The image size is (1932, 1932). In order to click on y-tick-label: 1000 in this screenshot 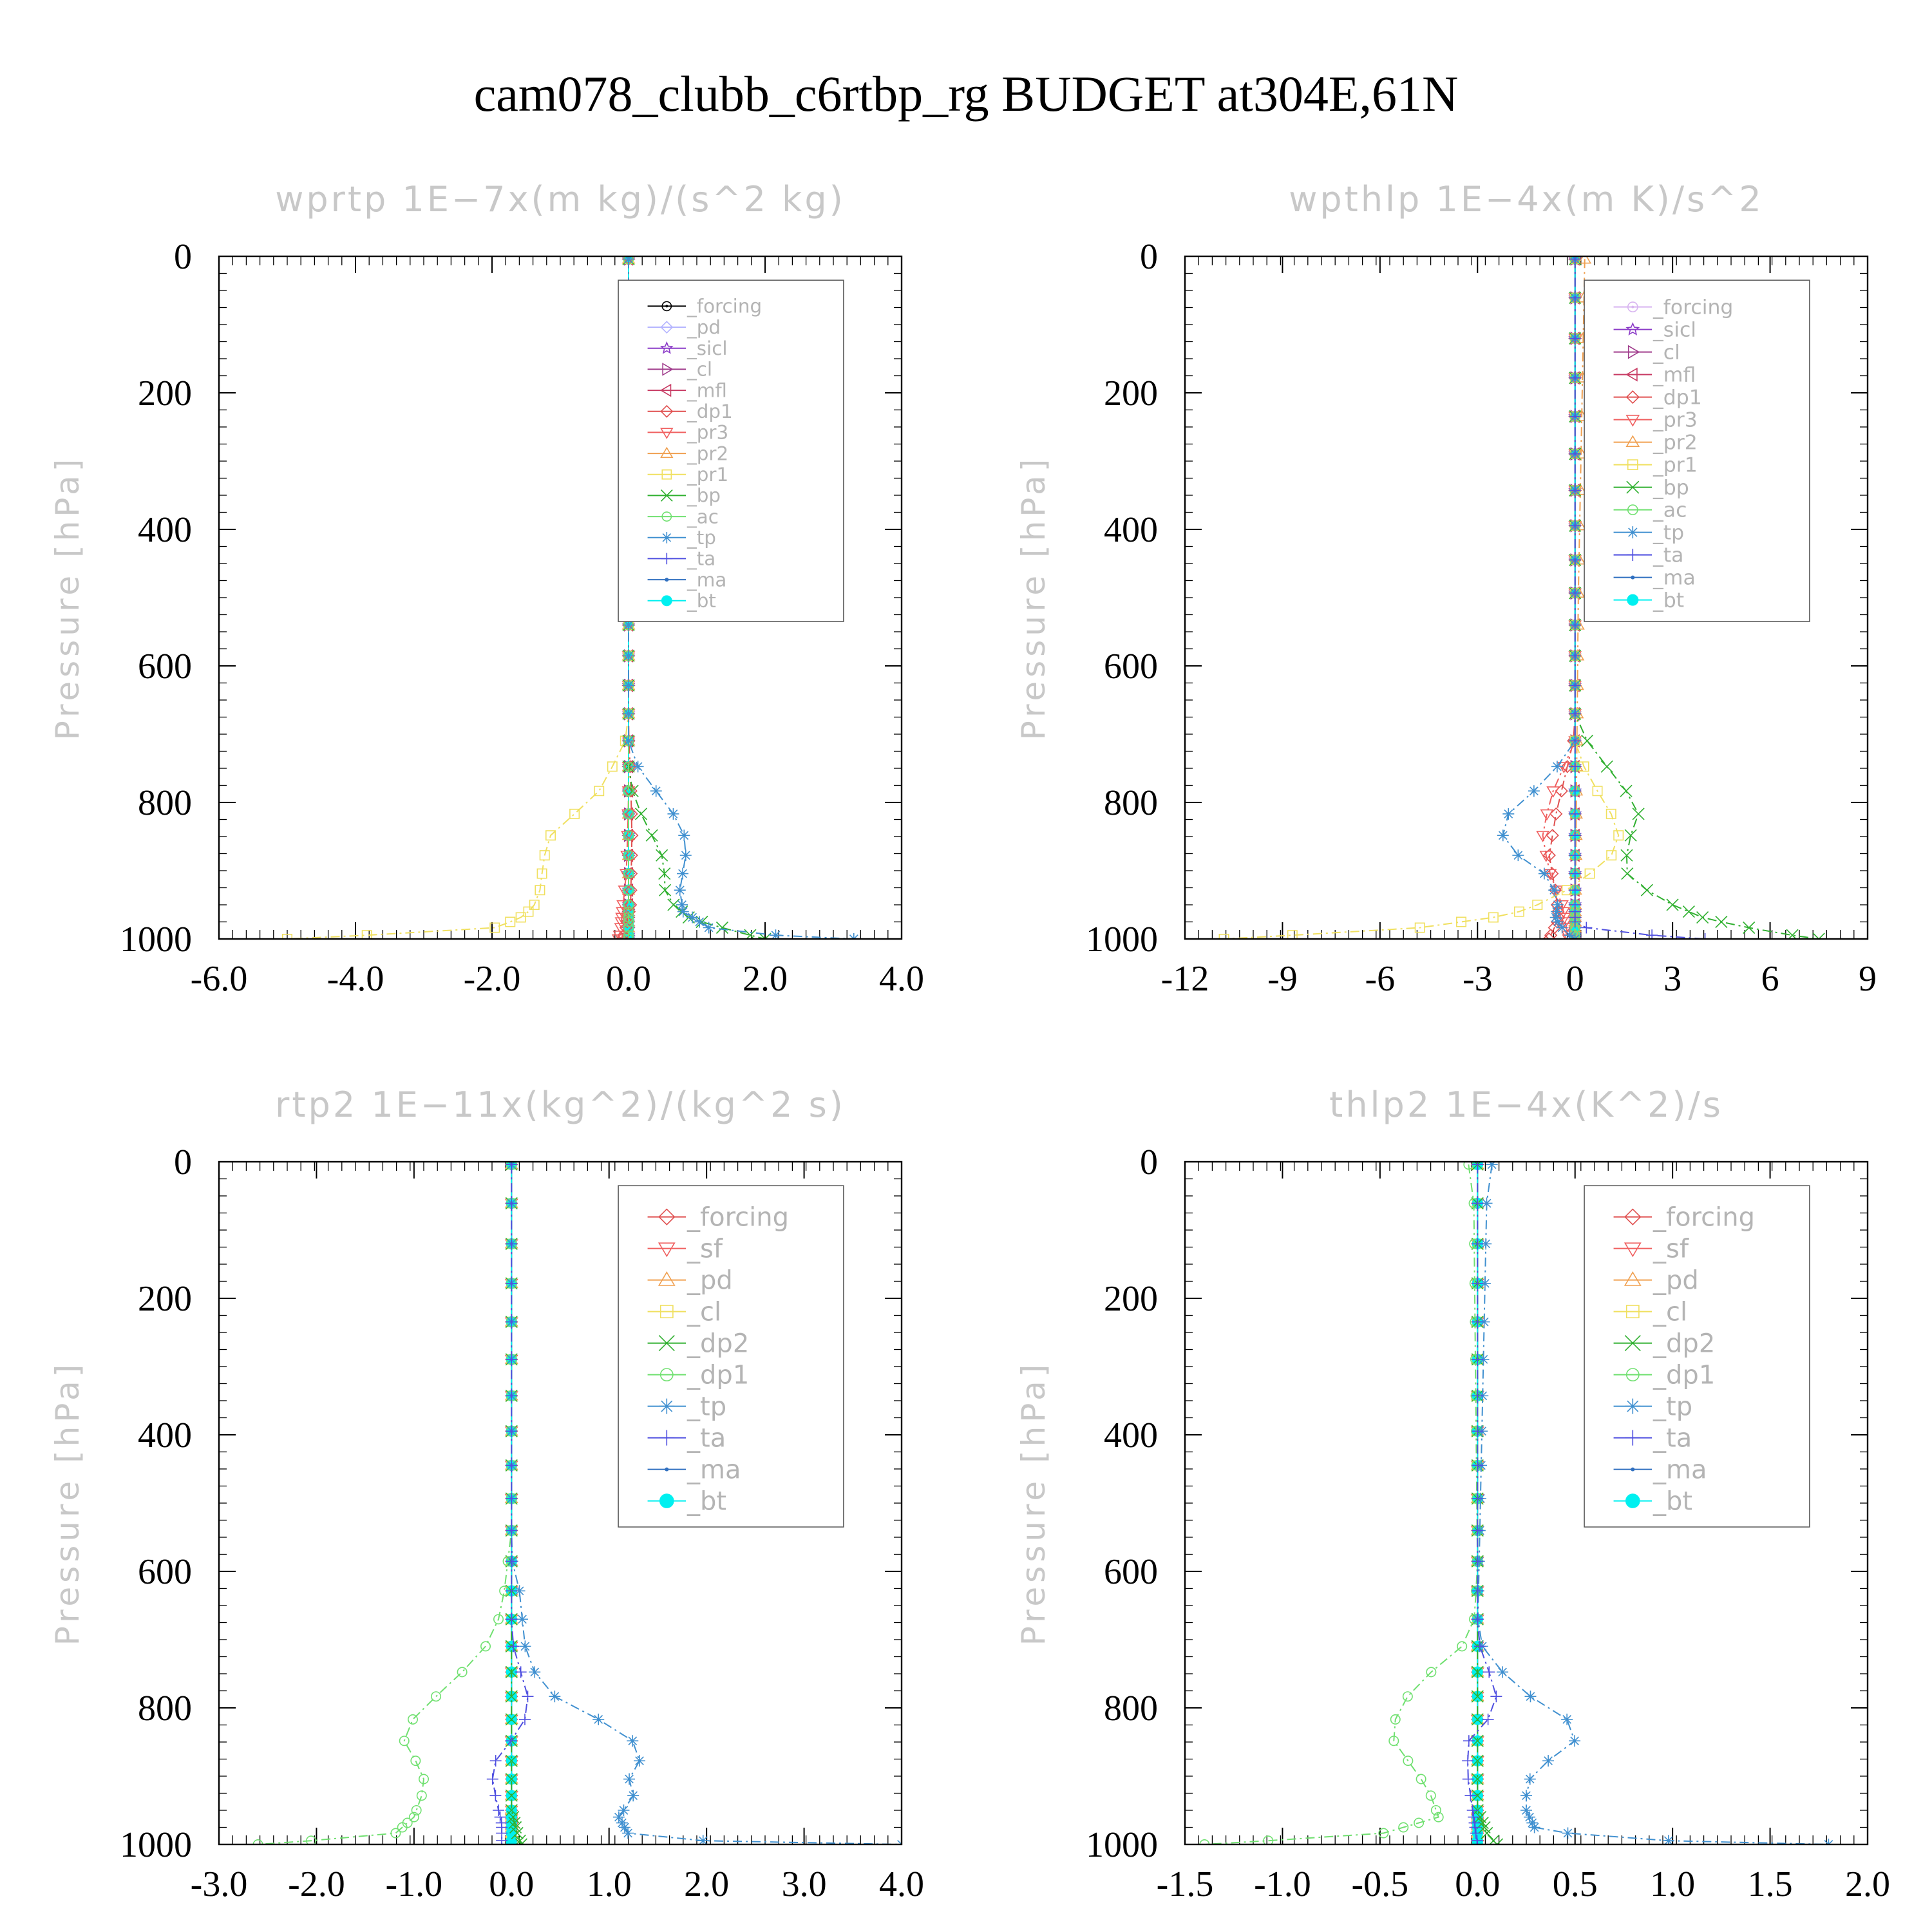, I will do `click(156, 1845)`.